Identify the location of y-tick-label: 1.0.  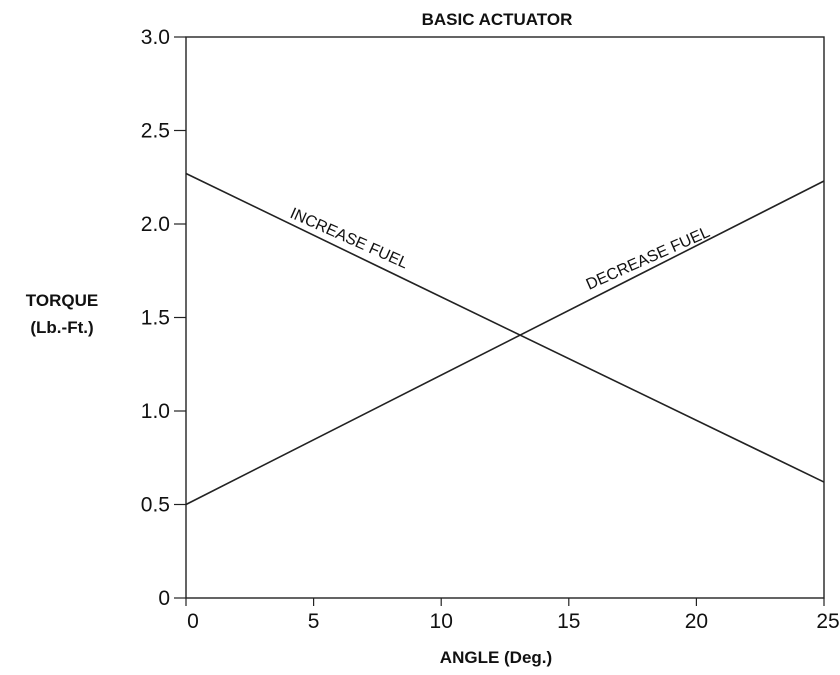
(155, 411).